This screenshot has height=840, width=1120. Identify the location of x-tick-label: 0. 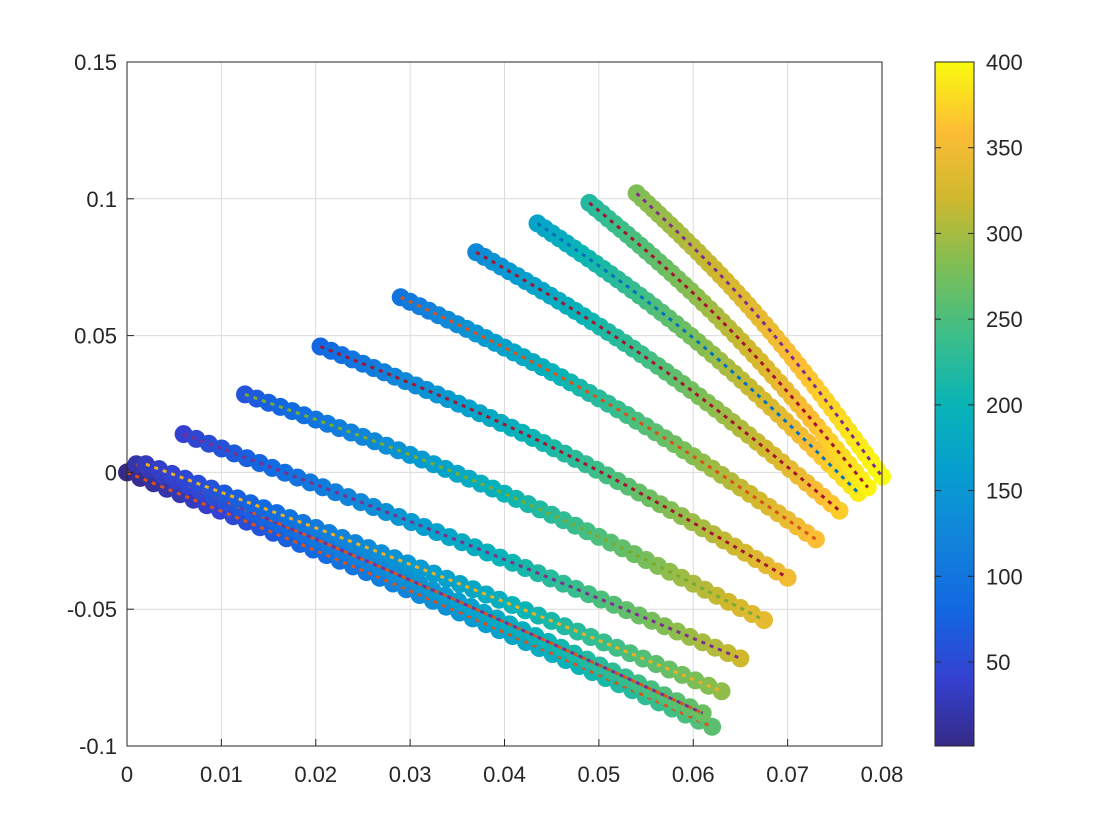
(127, 774).